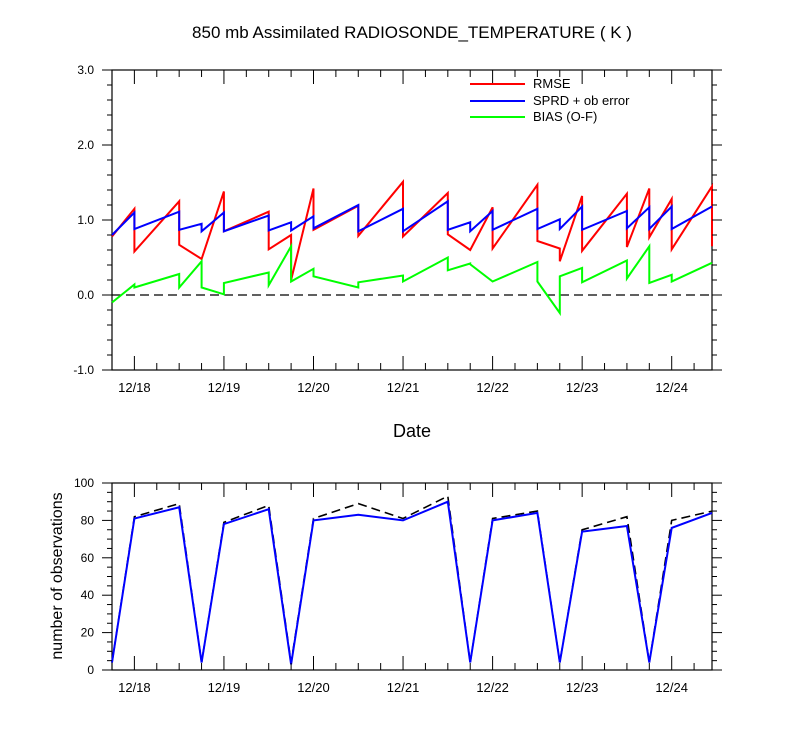  What do you see at coordinates (412, 431) in the screenshot?
I see `x-axis-label: Date` at bounding box center [412, 431].